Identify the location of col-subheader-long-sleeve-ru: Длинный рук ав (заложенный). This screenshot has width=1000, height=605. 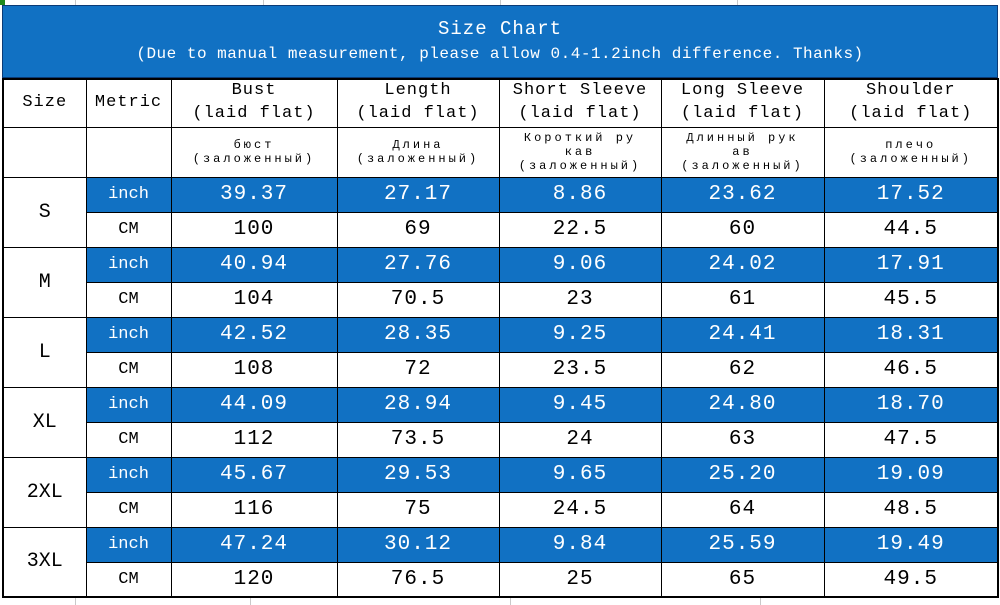
(742, 152).